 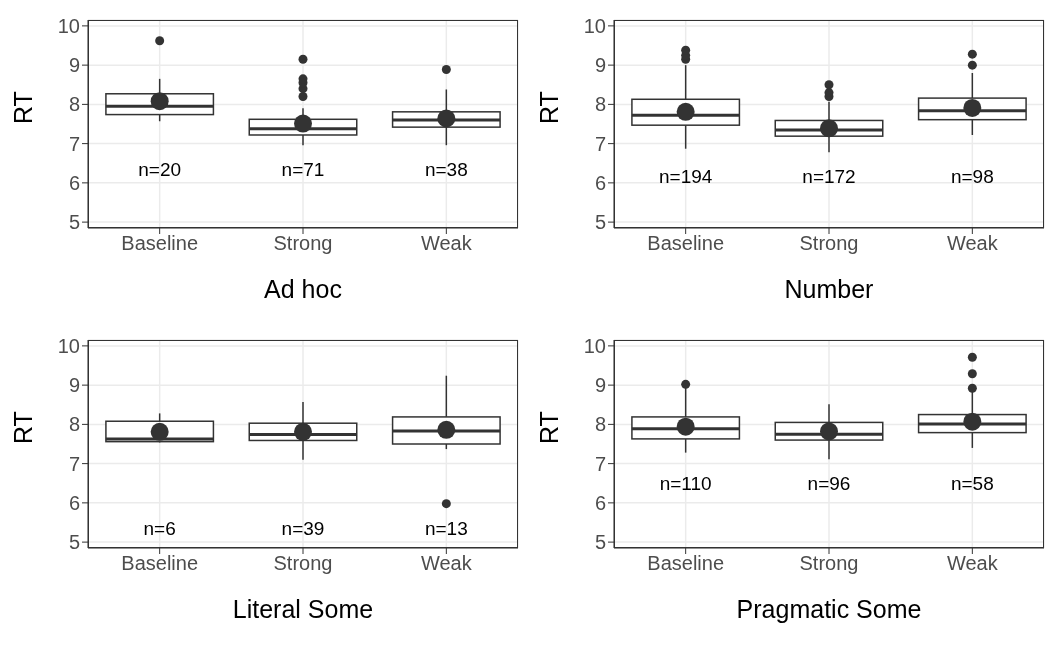 I want to click on annotation: n=58, so click(x=972, y=484).